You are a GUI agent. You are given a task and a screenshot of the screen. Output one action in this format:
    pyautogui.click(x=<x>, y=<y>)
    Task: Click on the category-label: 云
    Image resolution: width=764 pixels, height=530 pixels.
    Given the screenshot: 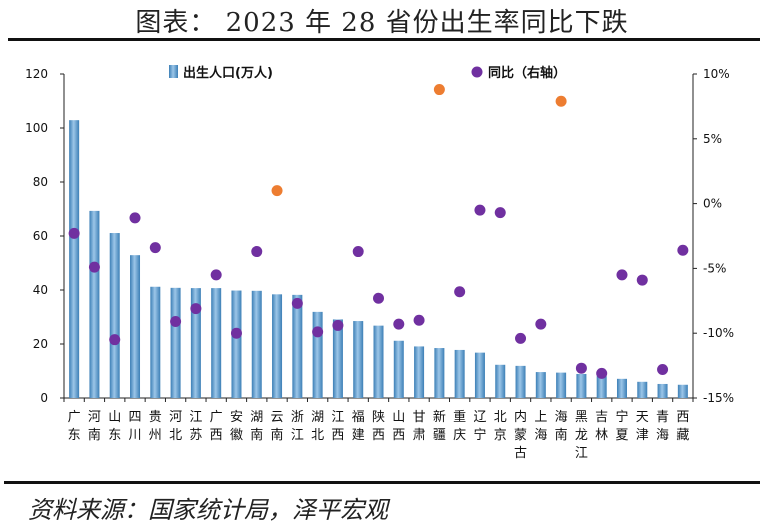 What is the action you would take?
    pyautogui.click(x=277, y=417)
    